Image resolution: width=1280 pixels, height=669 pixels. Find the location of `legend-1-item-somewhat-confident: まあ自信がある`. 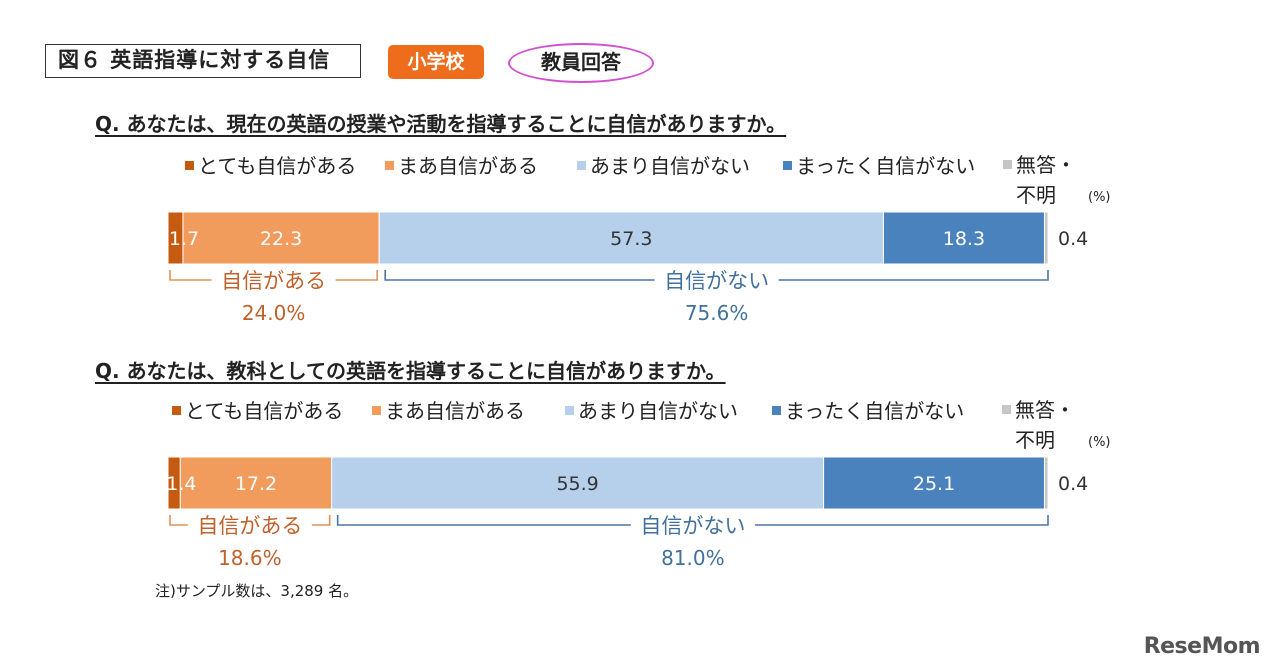

legend-1-item-somewhat-confident: まあ自信がある is located at coordinates (461, 164).